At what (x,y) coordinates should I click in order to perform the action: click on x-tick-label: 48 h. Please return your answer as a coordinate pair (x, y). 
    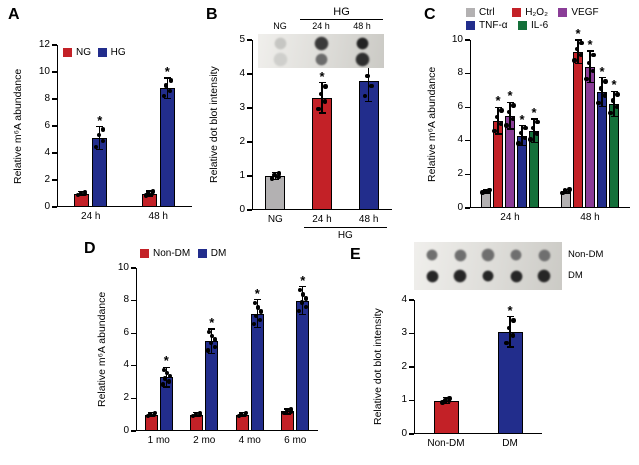
    Looking at the image, I should click on (590, 217).